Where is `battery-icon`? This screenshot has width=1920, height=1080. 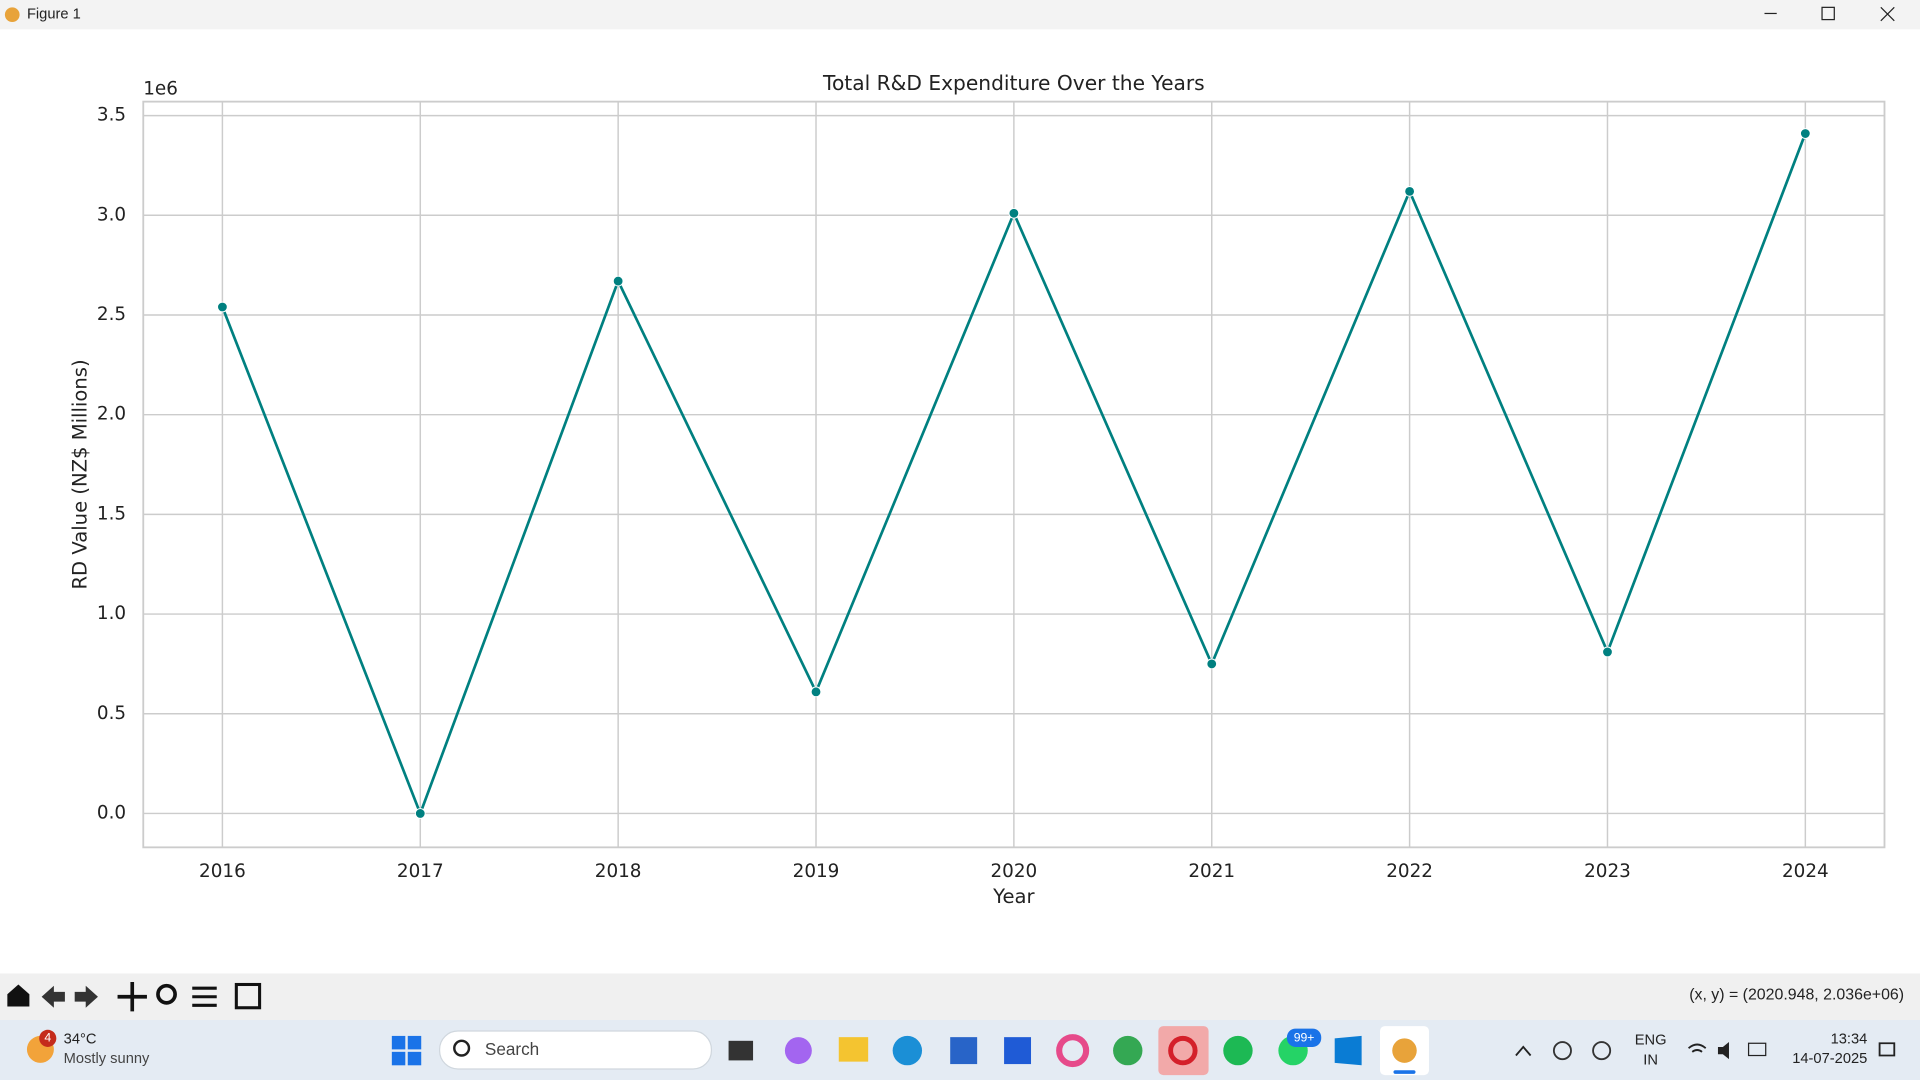
battery-icon is located at coordinates (1757, 1049).